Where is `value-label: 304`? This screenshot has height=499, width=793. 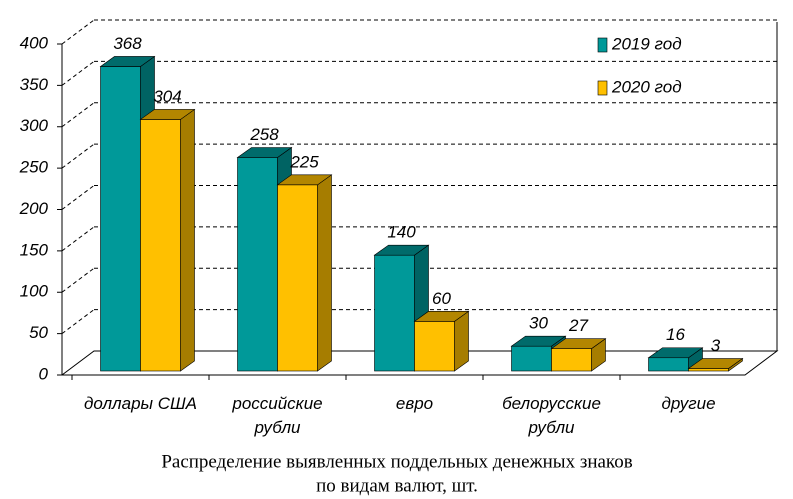
value-label: 304 is located at coordinates (167, 96).